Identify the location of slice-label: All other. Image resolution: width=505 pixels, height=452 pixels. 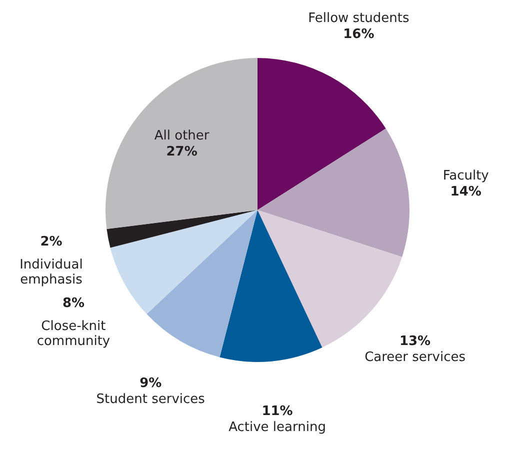
(182, 136).